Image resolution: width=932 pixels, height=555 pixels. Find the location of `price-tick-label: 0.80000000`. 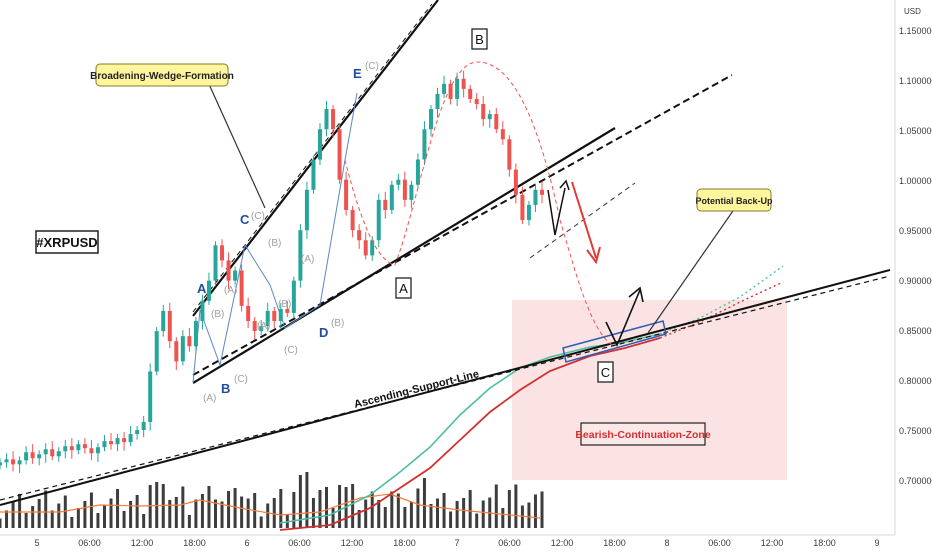

price-tick-label: 0.80000000 is located at coordinates (915, 381).